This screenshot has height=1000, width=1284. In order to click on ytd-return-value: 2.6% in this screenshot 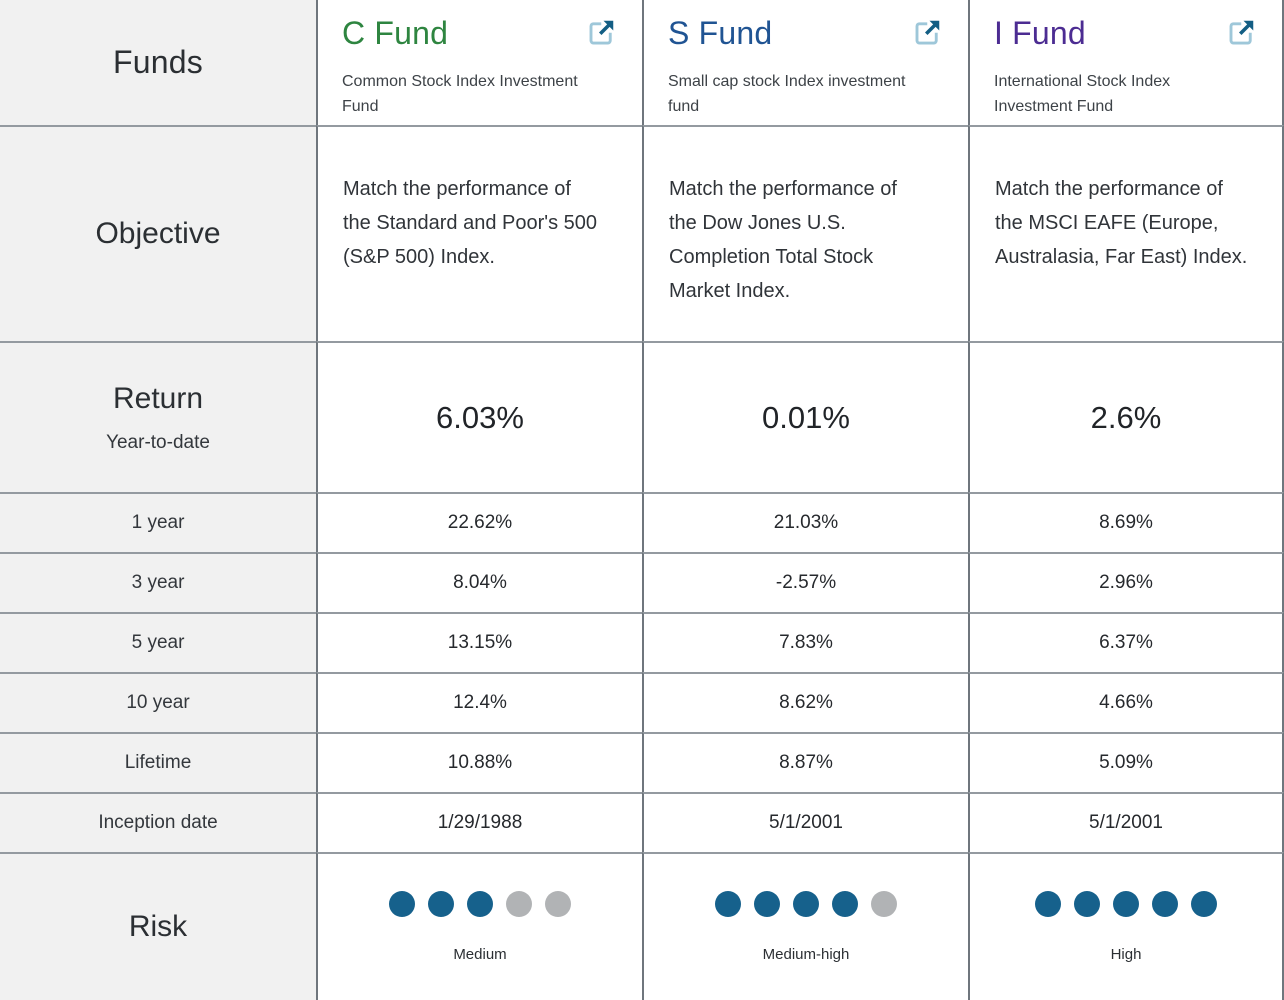, I will do `click(1126, 417)`.